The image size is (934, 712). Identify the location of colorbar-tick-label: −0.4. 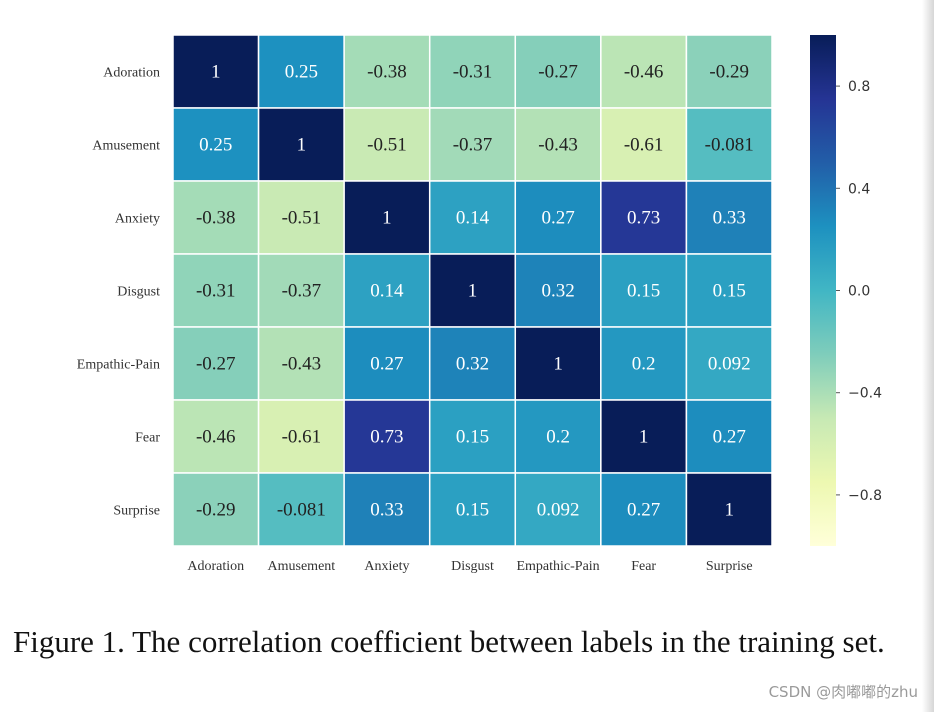
(865, 394).